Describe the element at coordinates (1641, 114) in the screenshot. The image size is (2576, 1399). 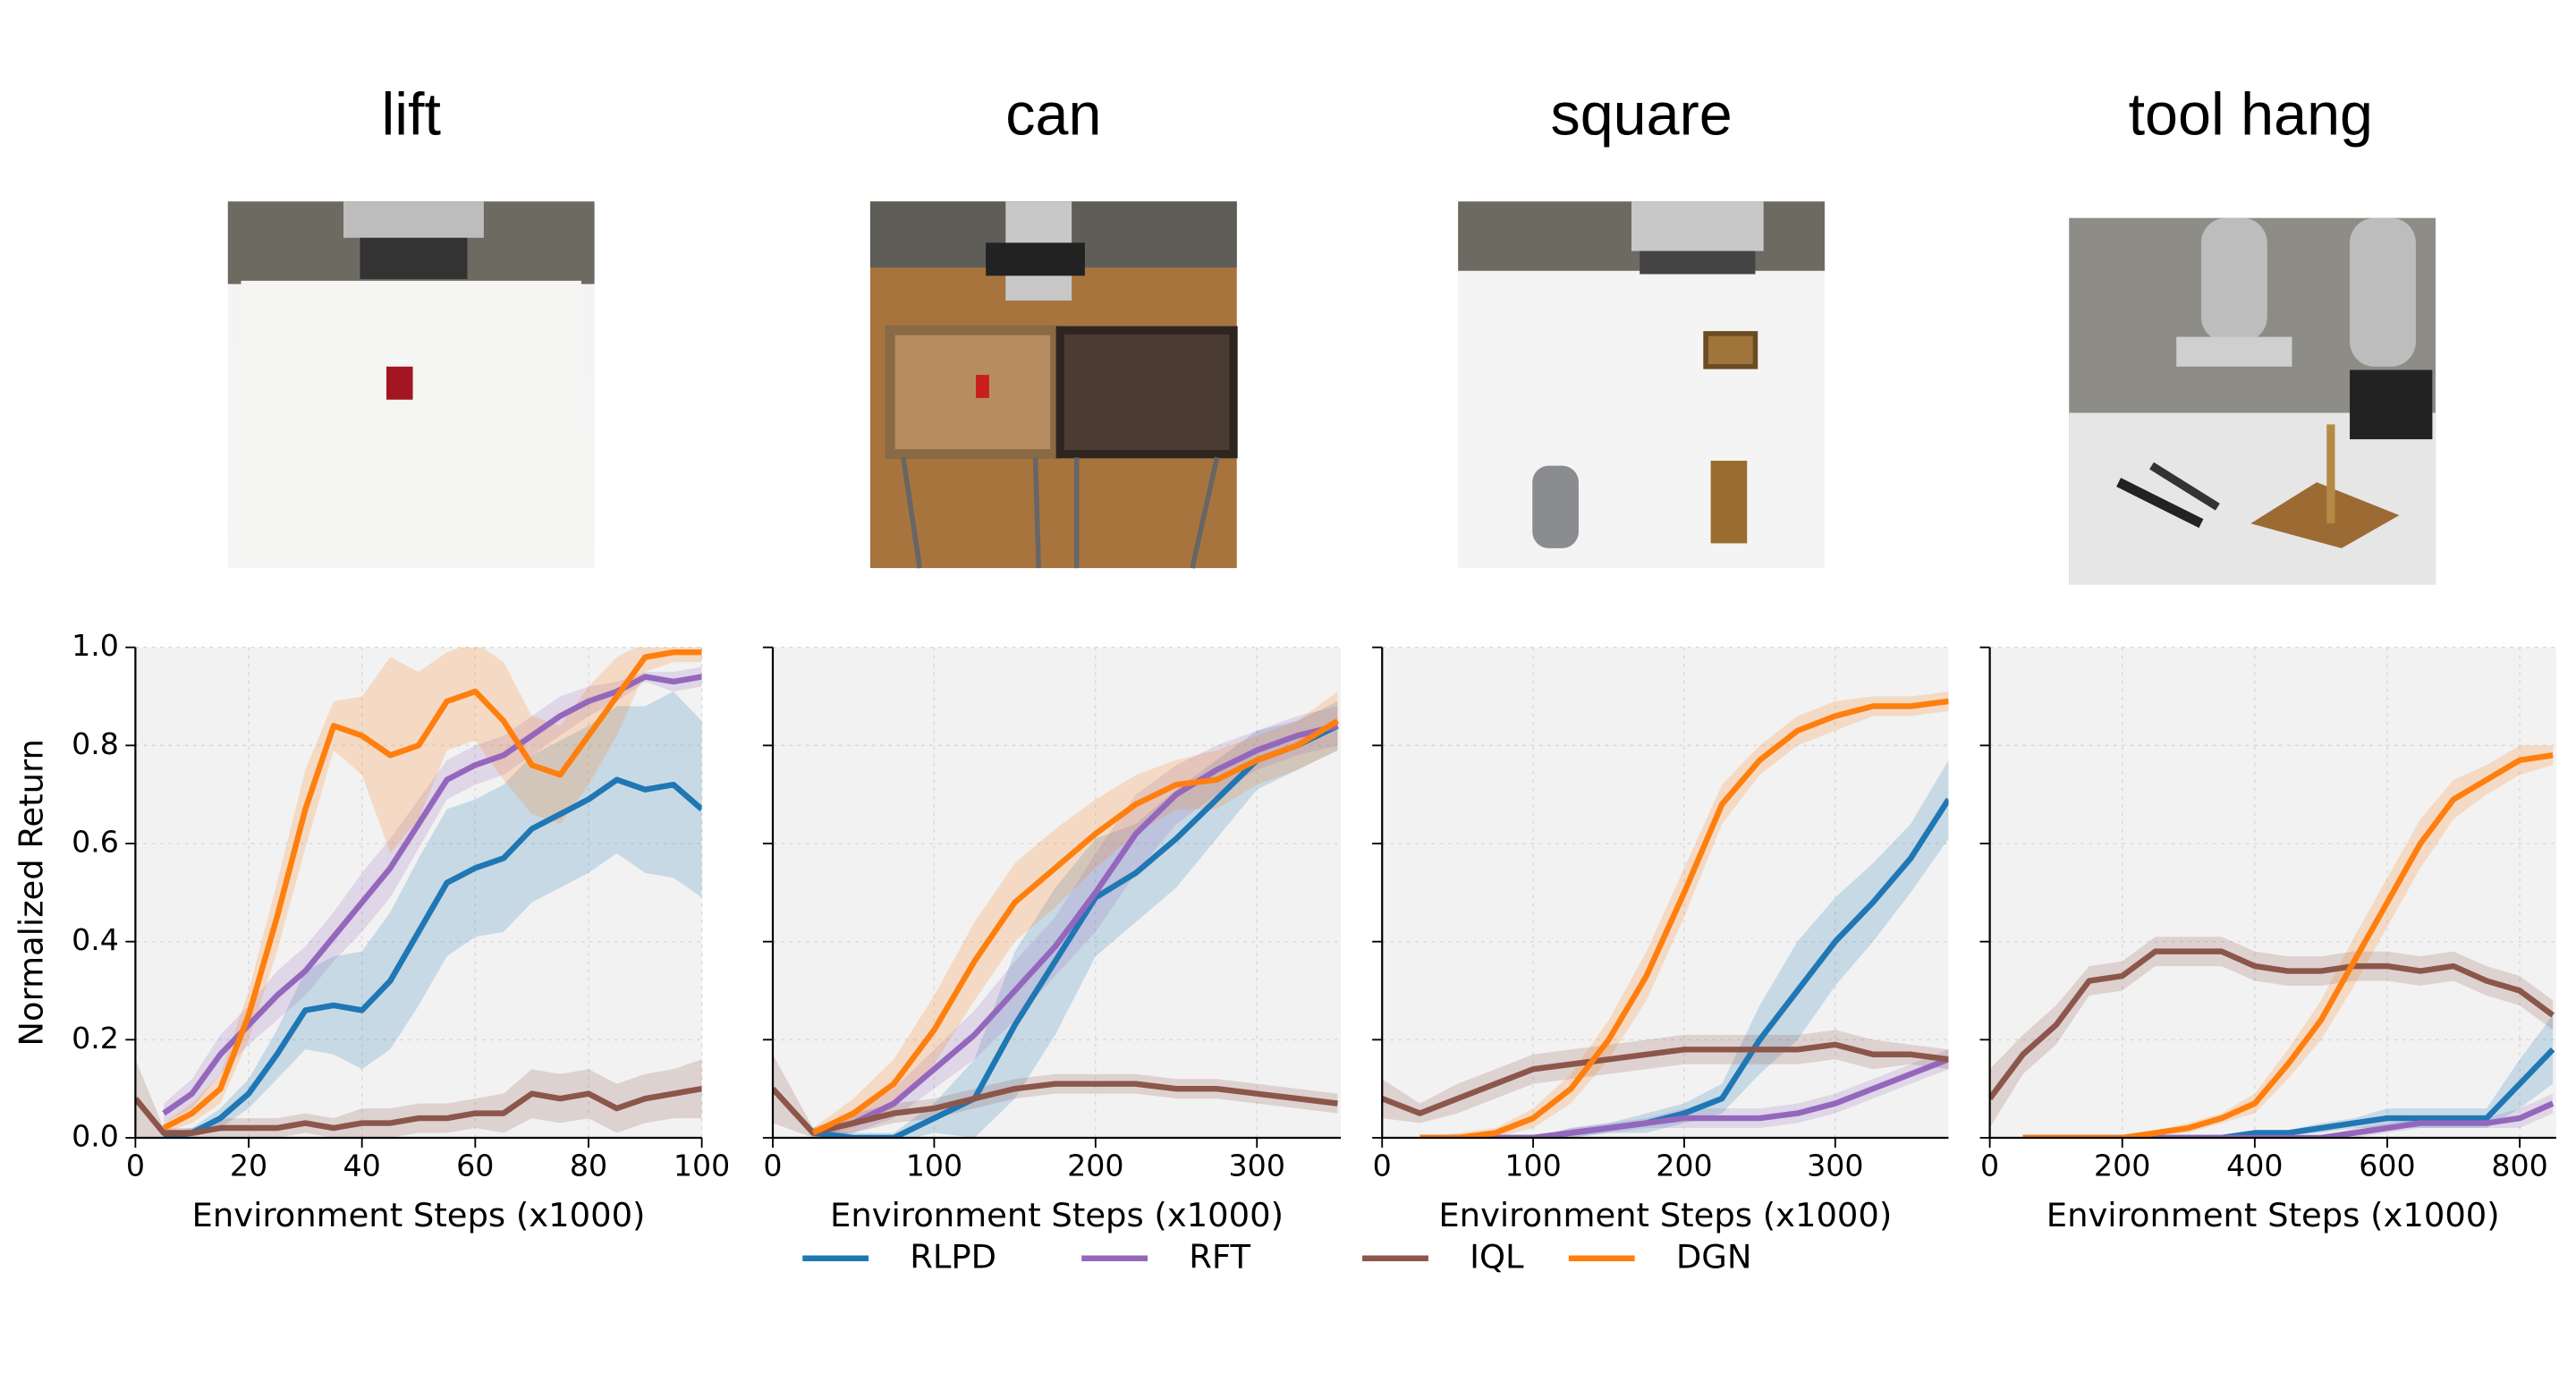
I see `chart-title: square` at that location.